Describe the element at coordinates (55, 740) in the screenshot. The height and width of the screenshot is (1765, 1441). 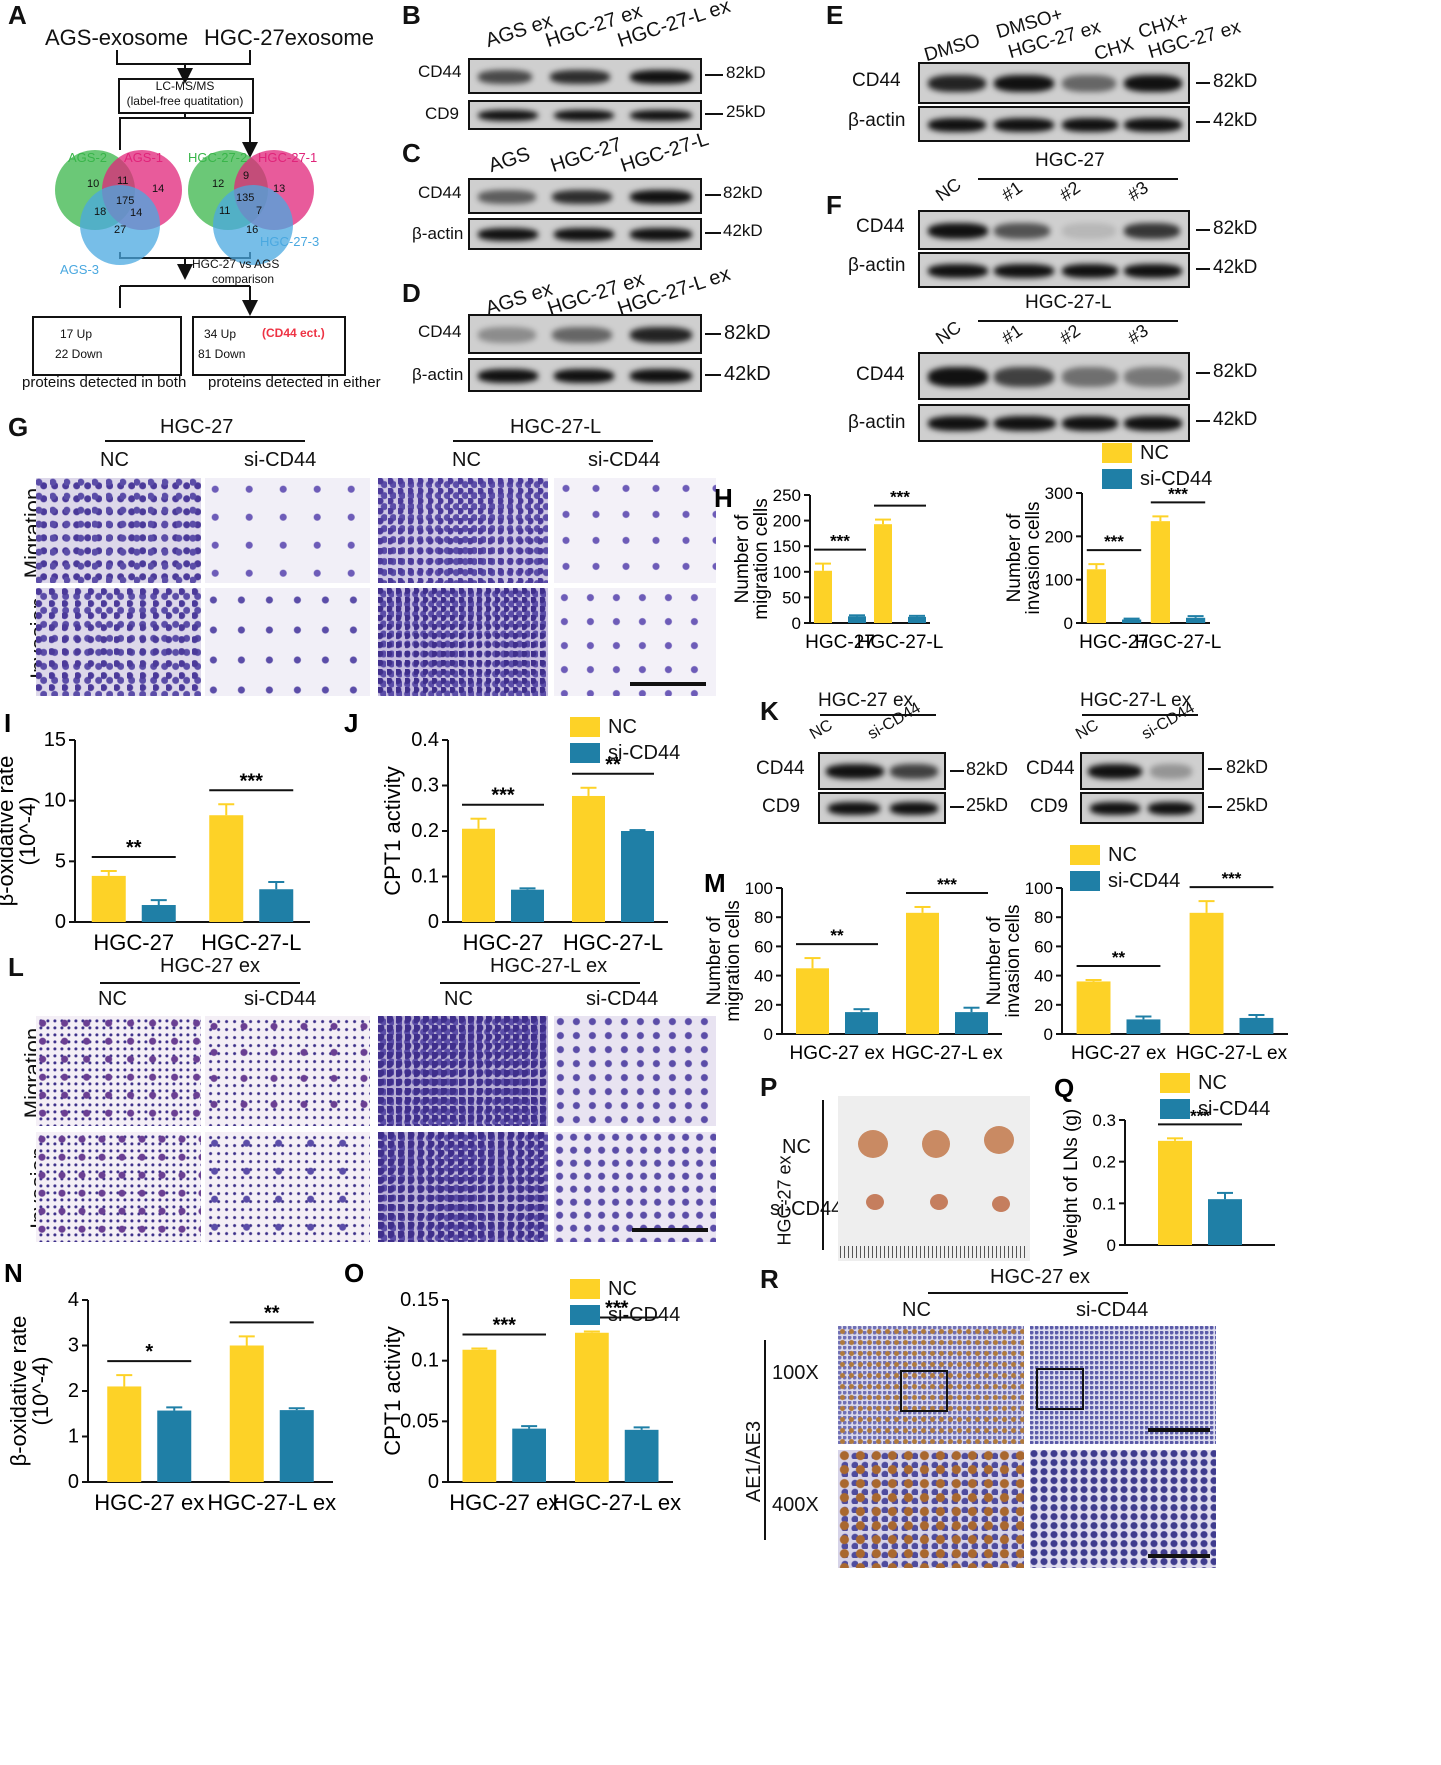
I see `y-tick-label: 15` at that location.